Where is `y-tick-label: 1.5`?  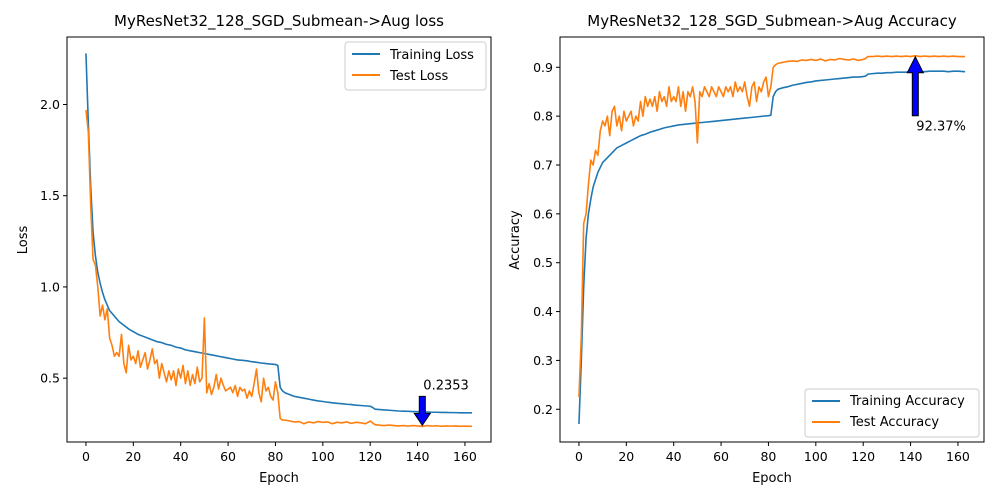
y-tick-label: 1.5 is located at coordinates (50, 195).